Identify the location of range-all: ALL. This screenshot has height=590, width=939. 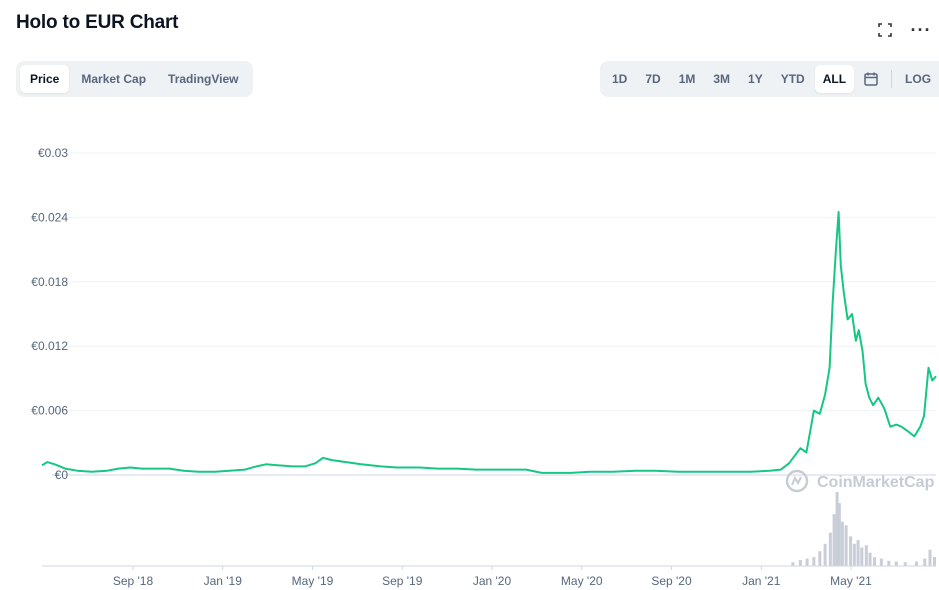
(834, 79).